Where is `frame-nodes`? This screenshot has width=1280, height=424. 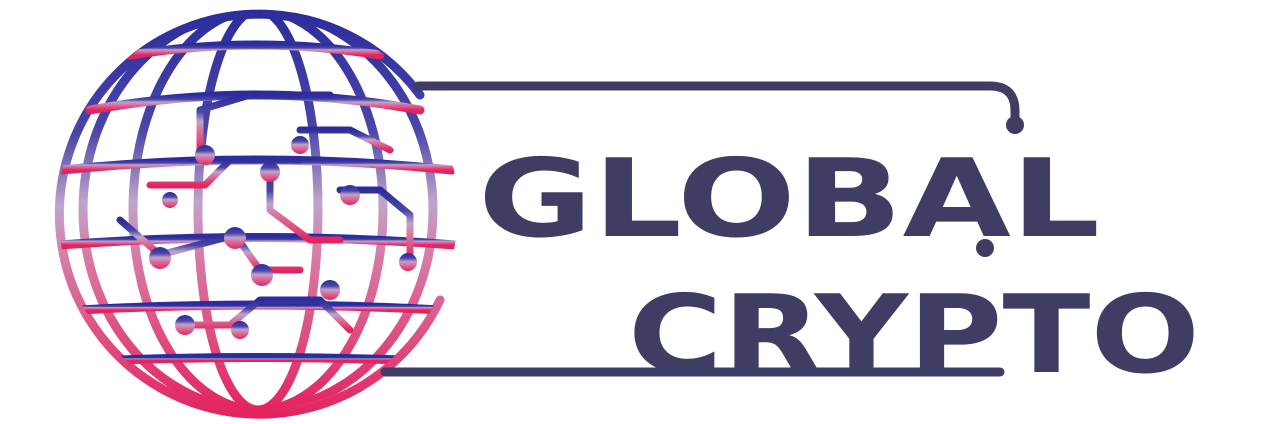 frame-nodes is located at coordinates (1000, 186).